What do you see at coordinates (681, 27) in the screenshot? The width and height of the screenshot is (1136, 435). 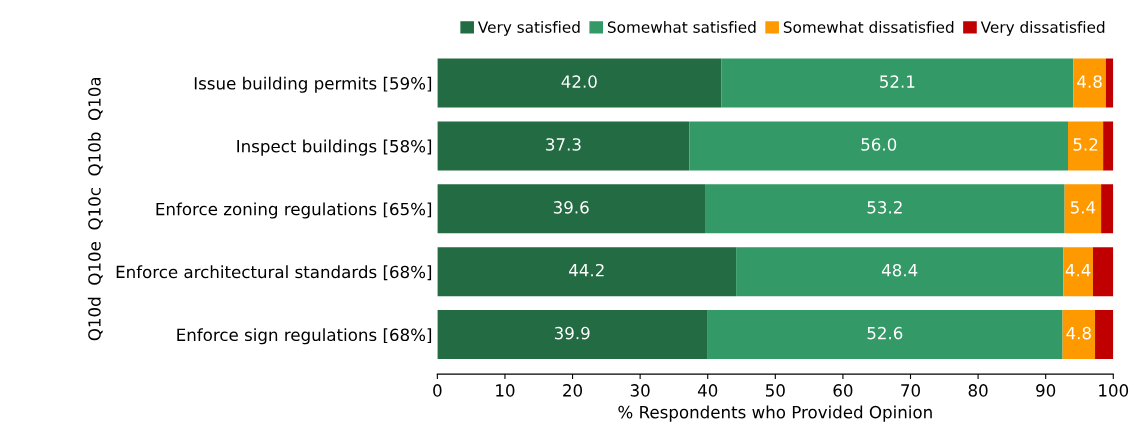 I see `legend-label: Somewhat satisfied` at bounding box center [681, 27].